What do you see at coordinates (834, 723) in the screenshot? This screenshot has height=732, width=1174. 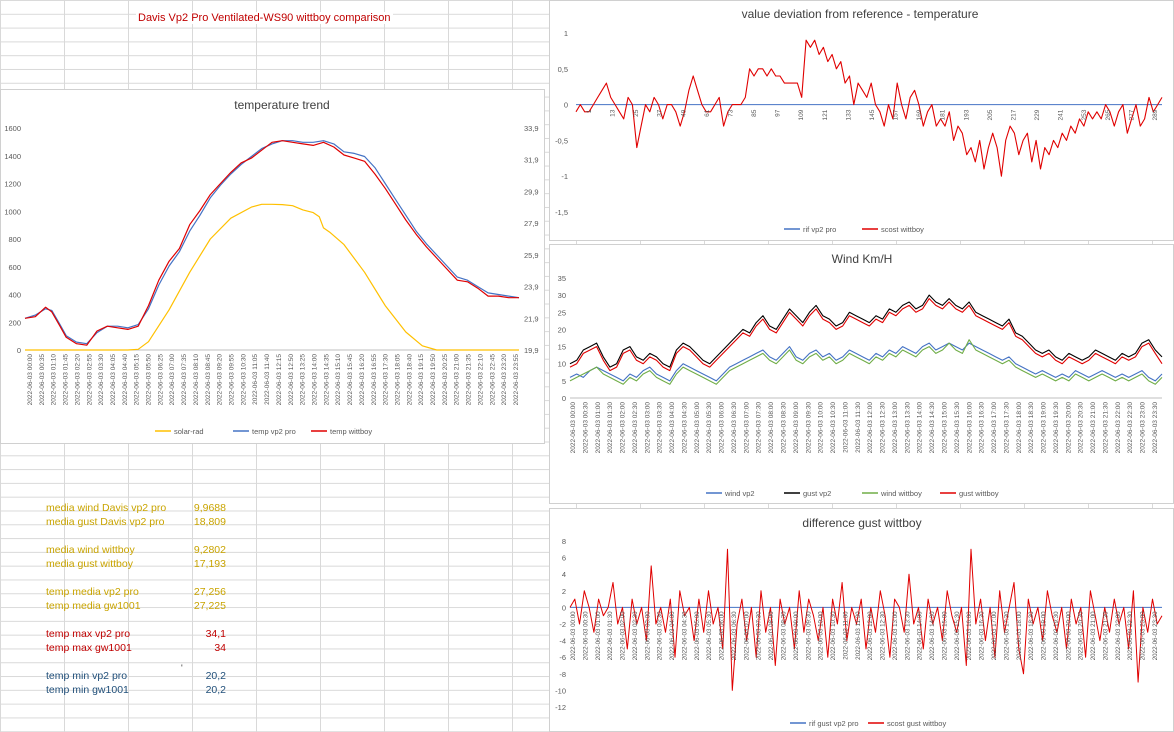 I see `legend-label: rif gust vp2 pro` at bounding box center [834, 723].